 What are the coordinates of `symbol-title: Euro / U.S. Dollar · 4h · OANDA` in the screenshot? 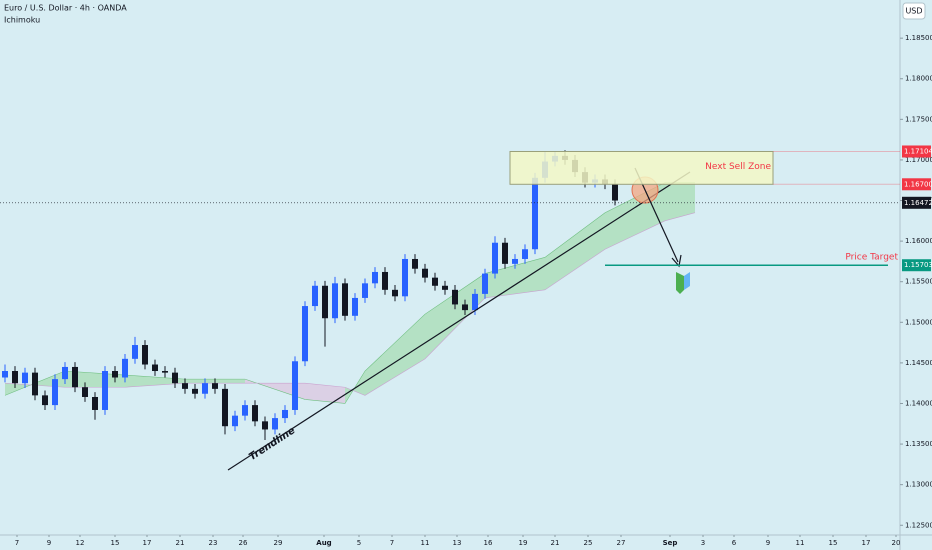 It's located at (65, 8).